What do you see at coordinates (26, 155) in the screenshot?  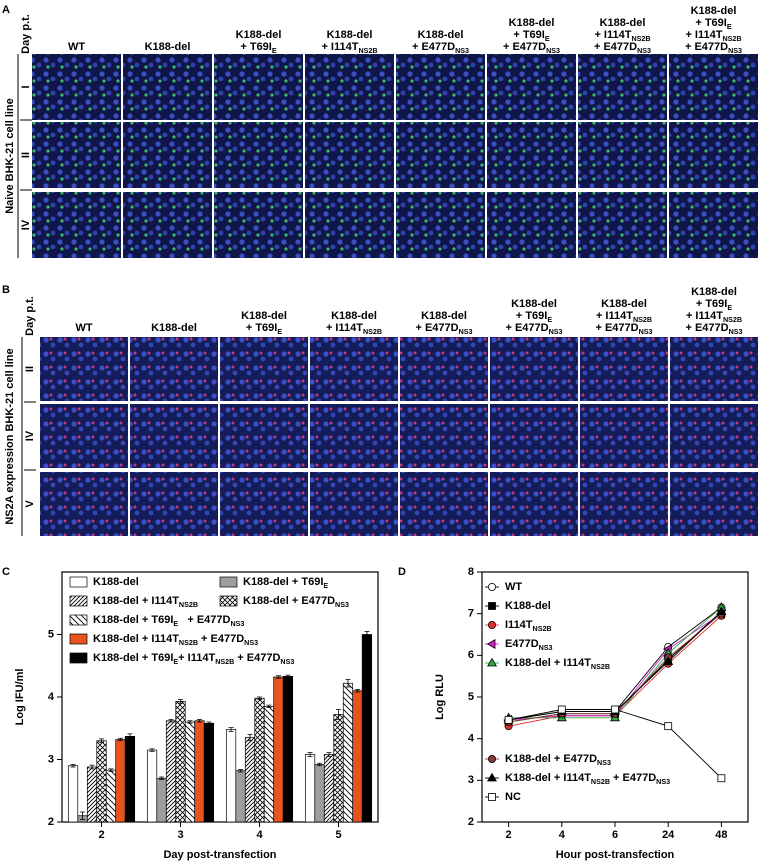 I see `row-label: II` at bounding box center [26, 155].